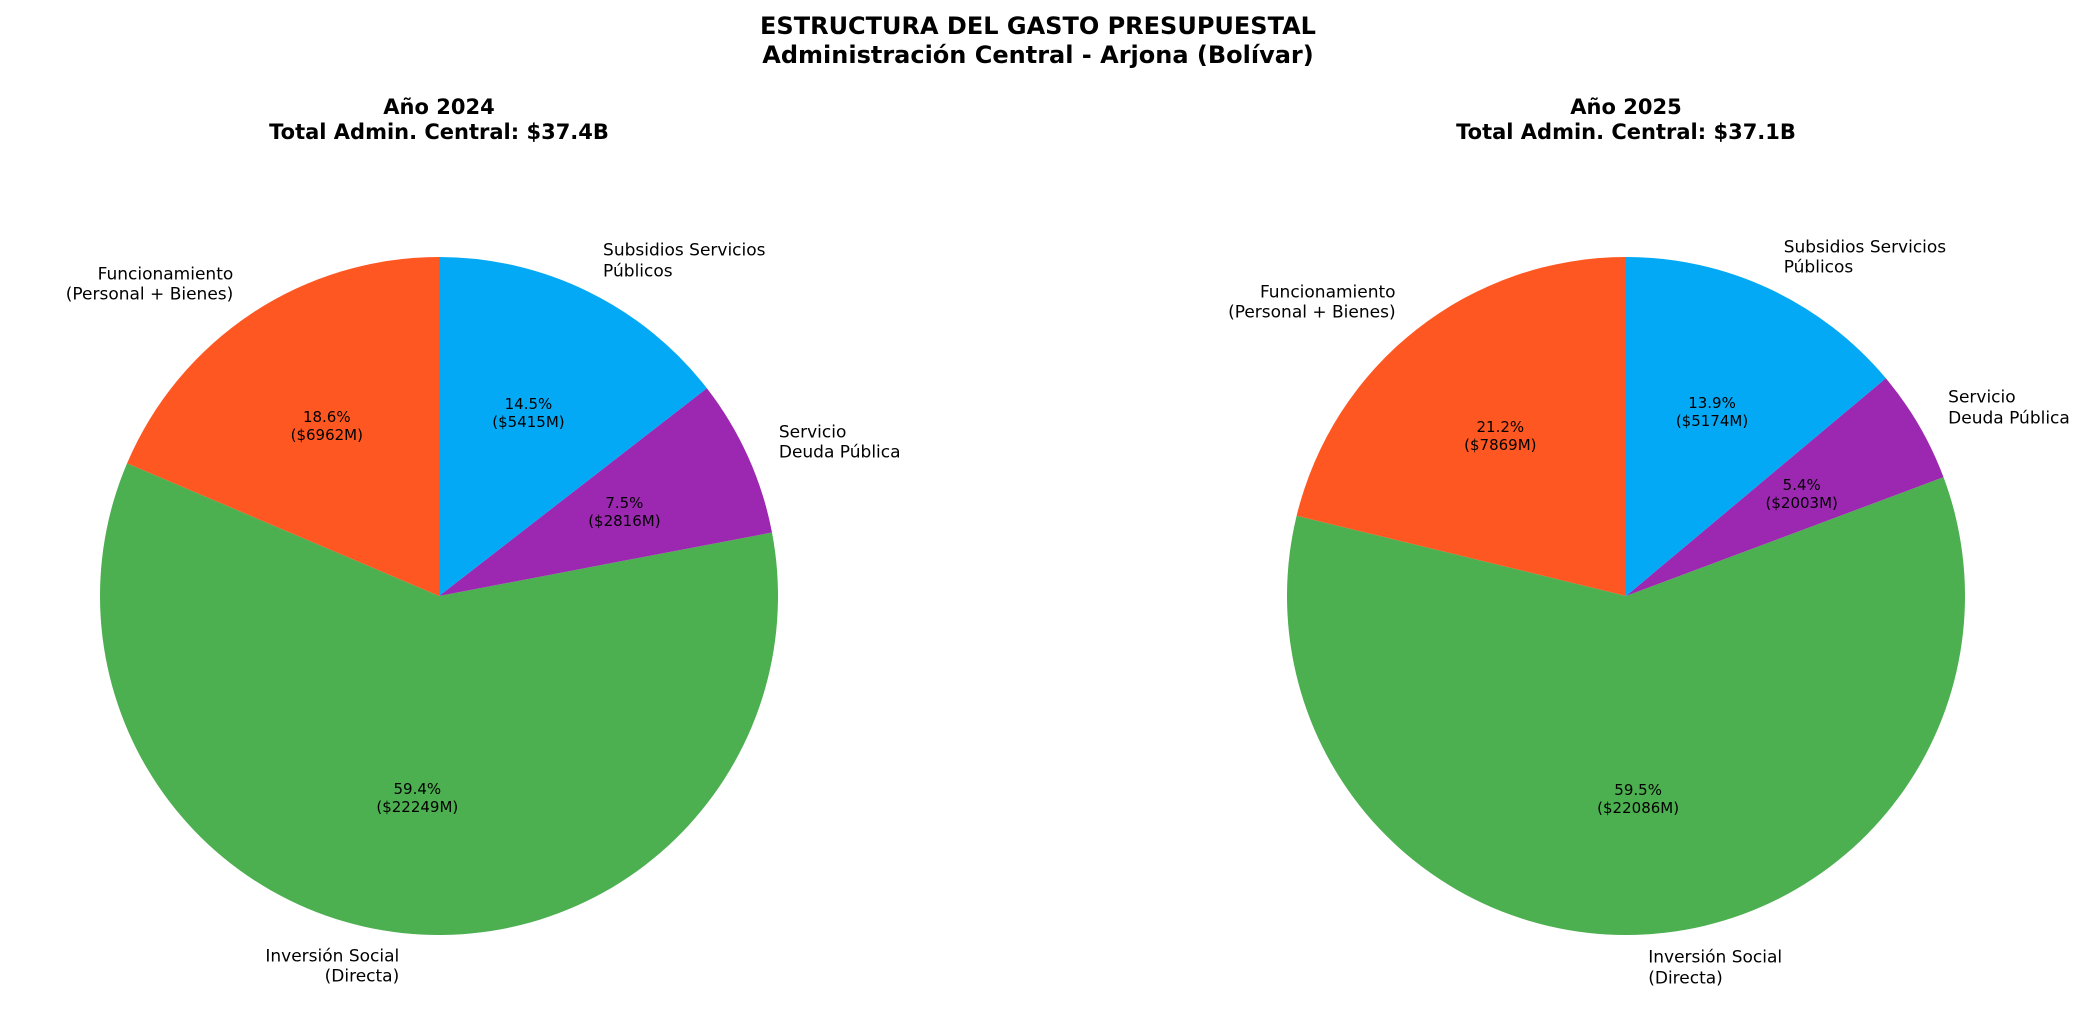  I want to click on pie-title: Año 2025 Total Admin. Central: $37.1B, so click(1626, 120).